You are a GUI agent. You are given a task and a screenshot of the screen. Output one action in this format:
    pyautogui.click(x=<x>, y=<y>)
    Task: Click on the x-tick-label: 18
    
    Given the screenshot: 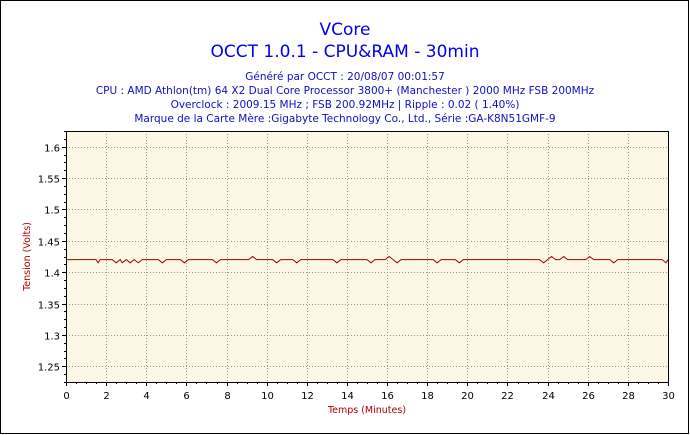 What is the action you would take?
    pyautogui.click(x=427, y=396)
    